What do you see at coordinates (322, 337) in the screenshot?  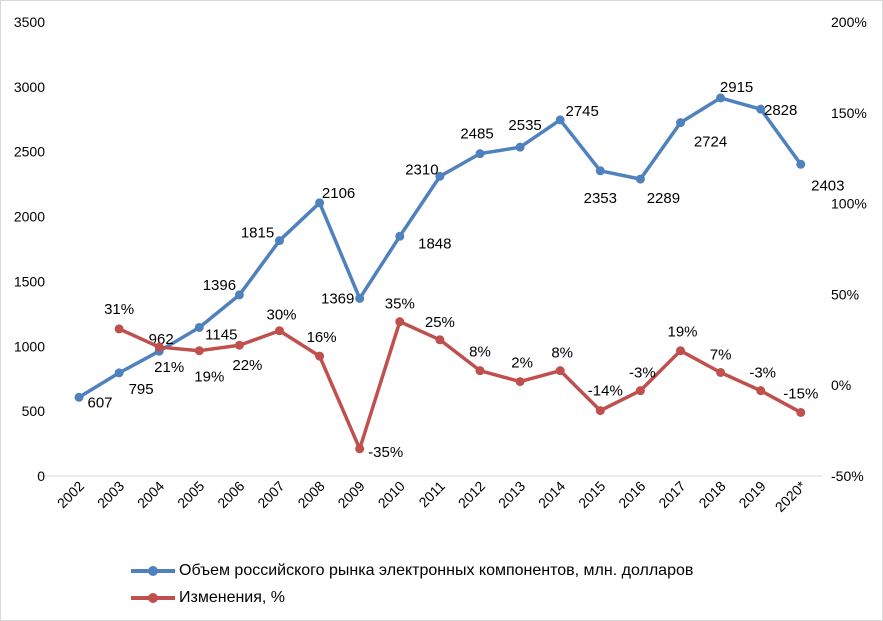 I see `data-label-1-6: 16%` at bounding box center [322, 337].